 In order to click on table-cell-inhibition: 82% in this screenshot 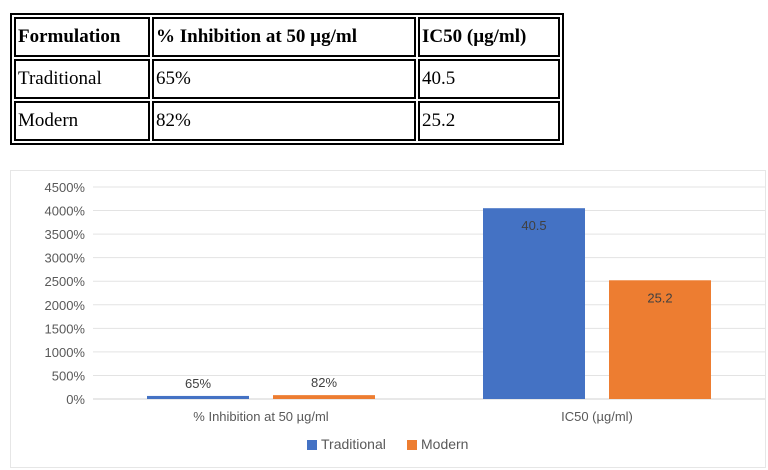, I will do `click(284, 121)`.